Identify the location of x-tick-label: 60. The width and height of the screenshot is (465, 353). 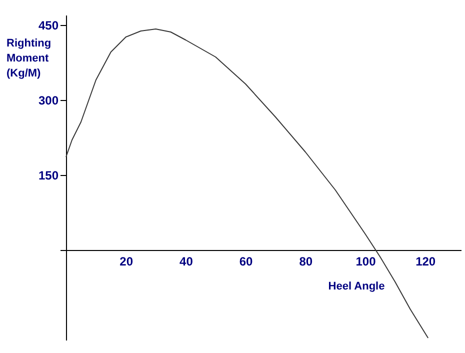
(246, 261).